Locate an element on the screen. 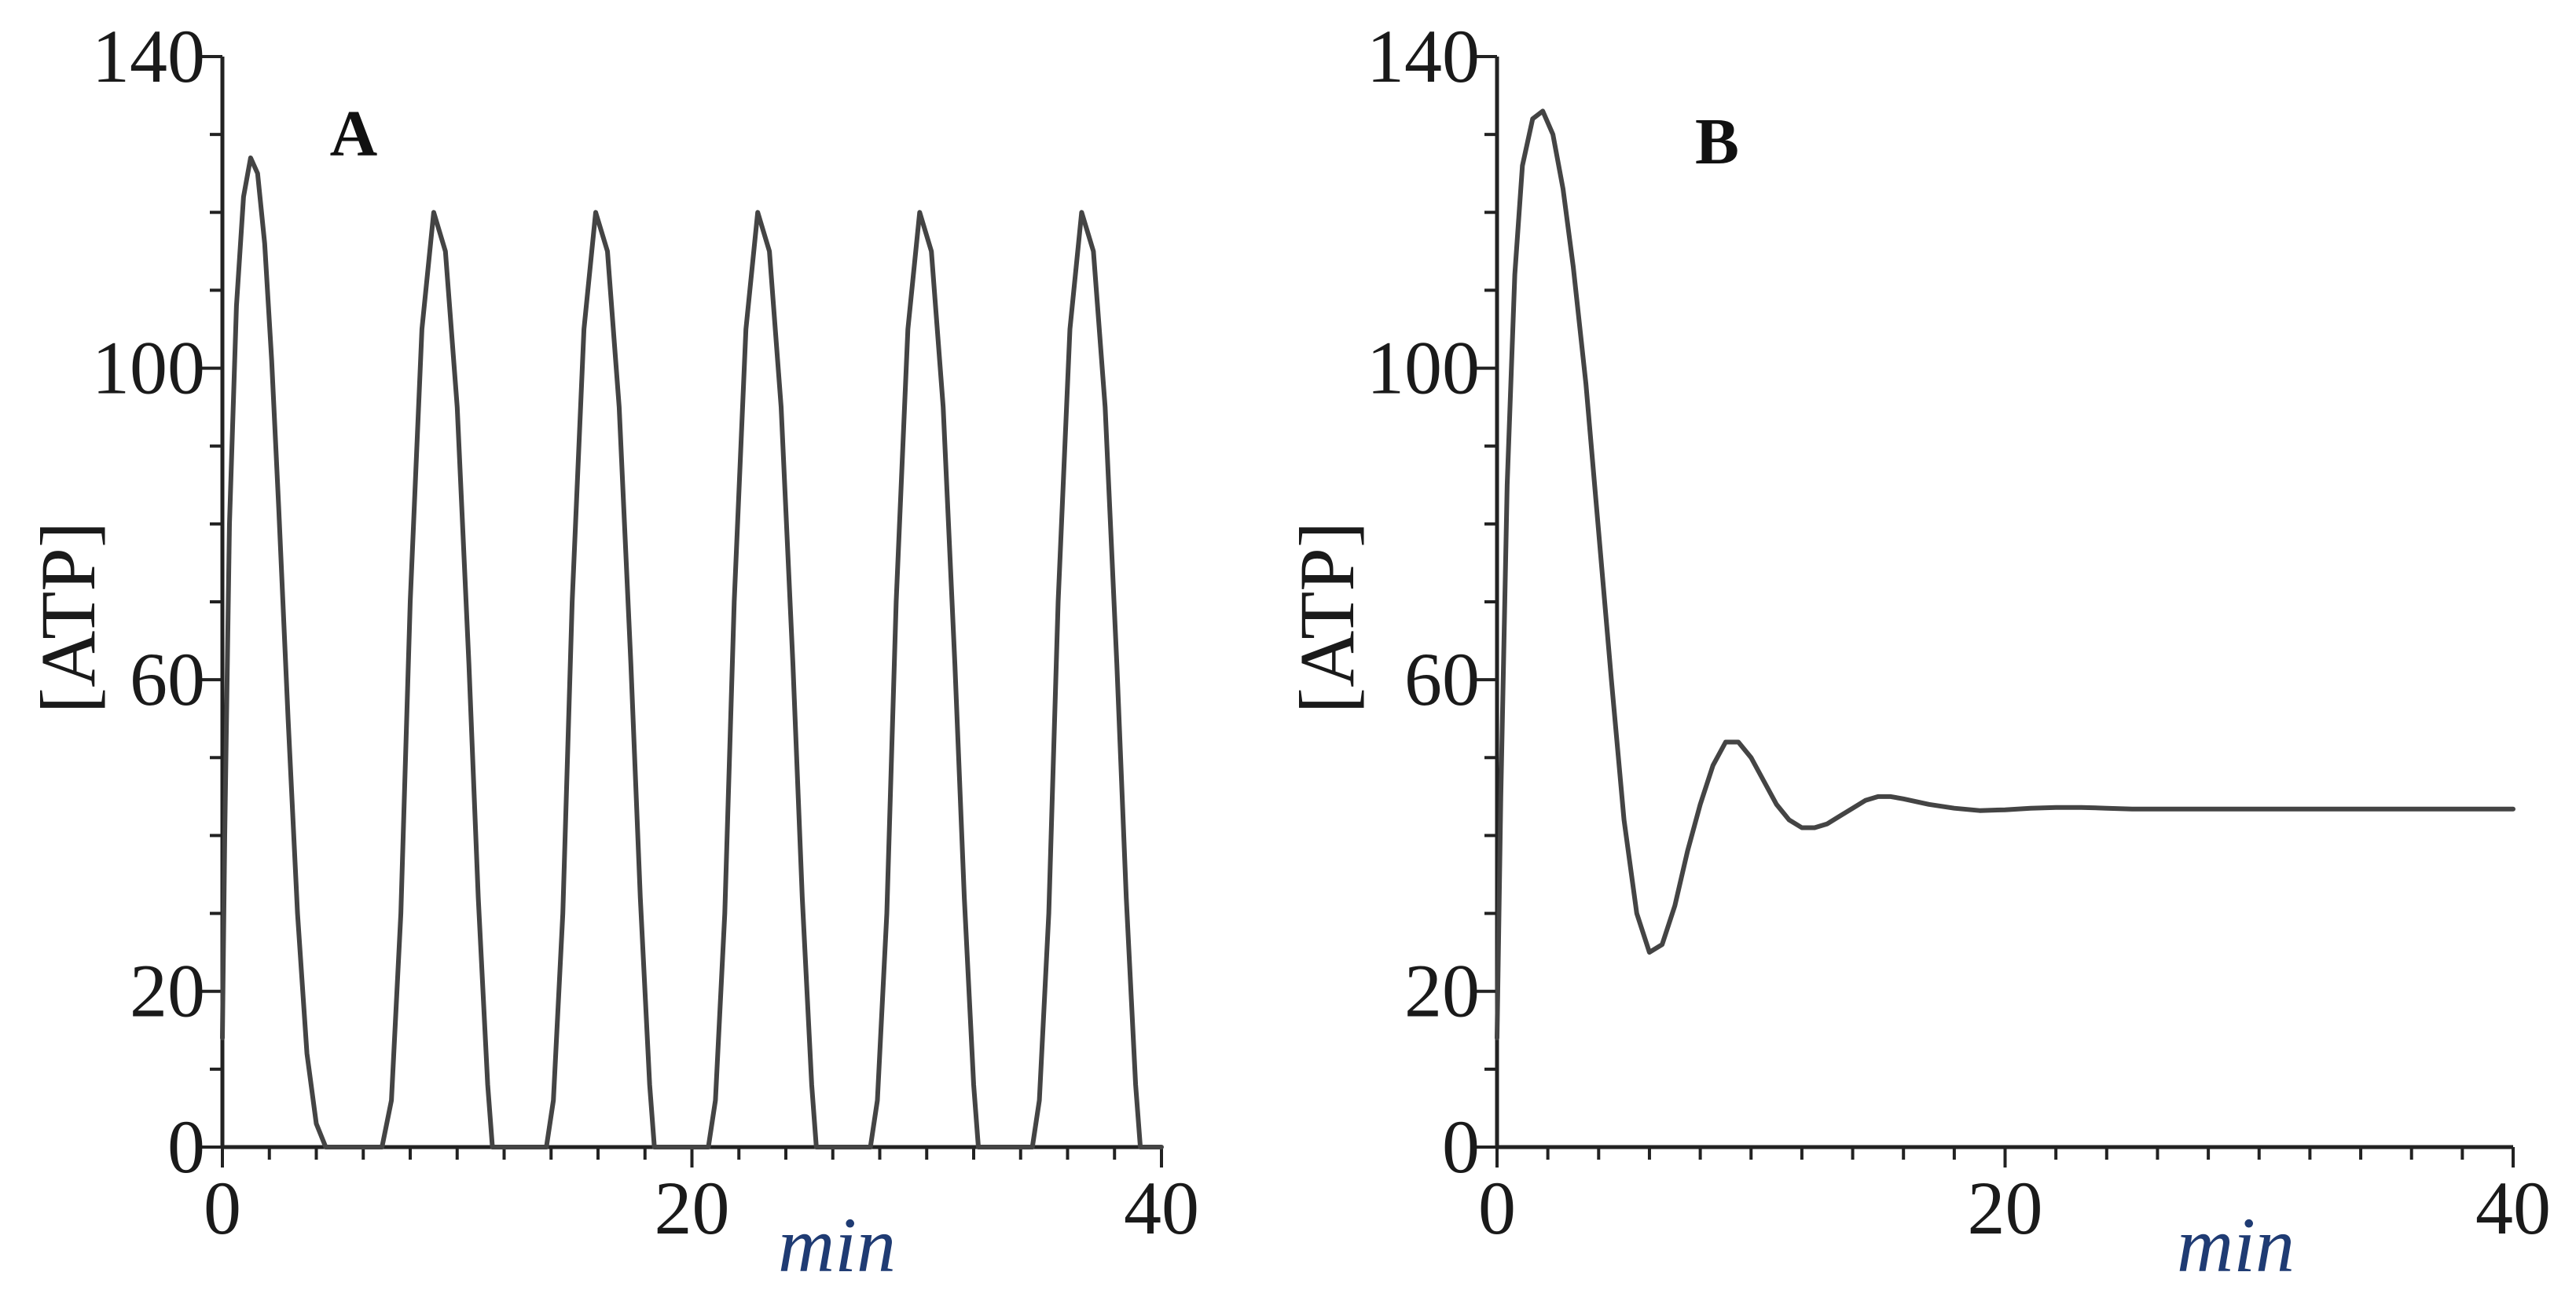 Image resolution: width=2576 pixels, height=1316 pixels. panel-b-y-axis-title: [ATP] is located at coordinates (1327, 617).